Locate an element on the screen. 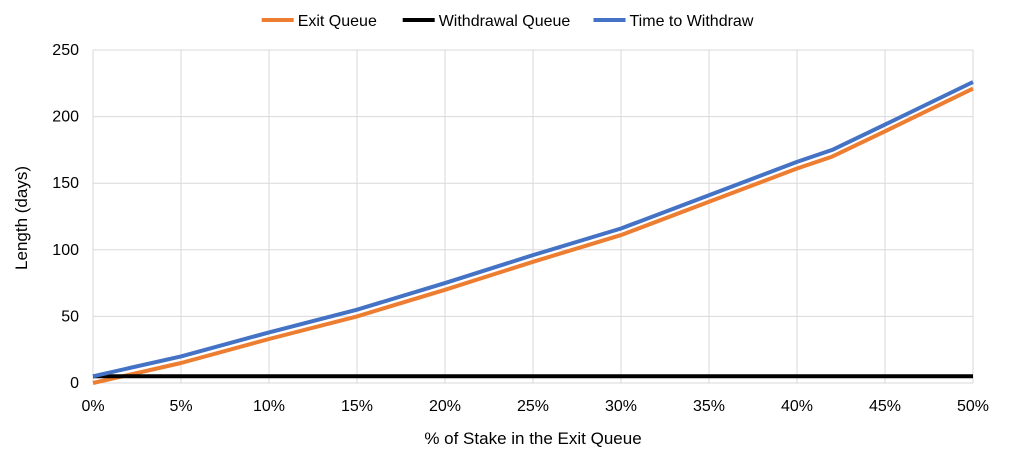 The image size is (1024, 455). legend-item-withdrawal-queue: Withdrawal Queue is located at coordinates (486, 21).